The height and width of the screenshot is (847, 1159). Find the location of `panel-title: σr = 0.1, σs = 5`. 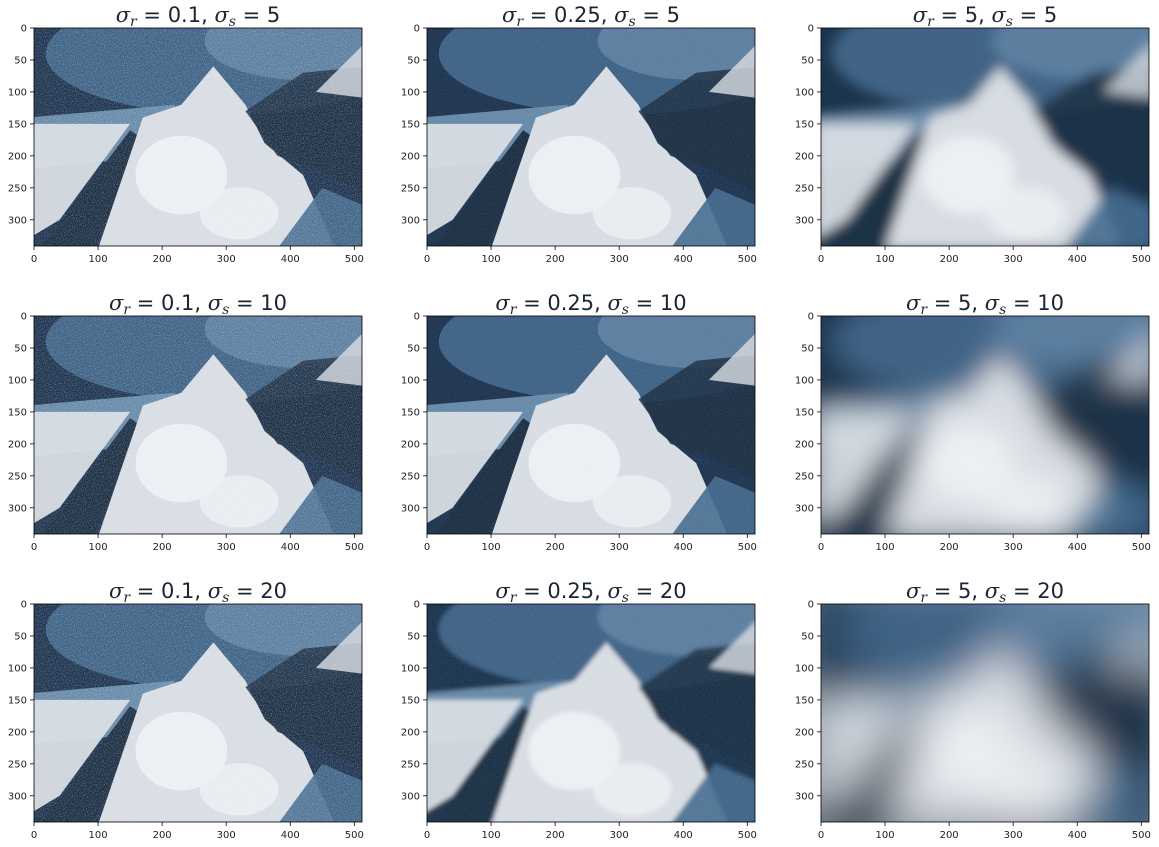

panel-title: σr = 0.1, σs = 5 is located at coordinates (198, 16).